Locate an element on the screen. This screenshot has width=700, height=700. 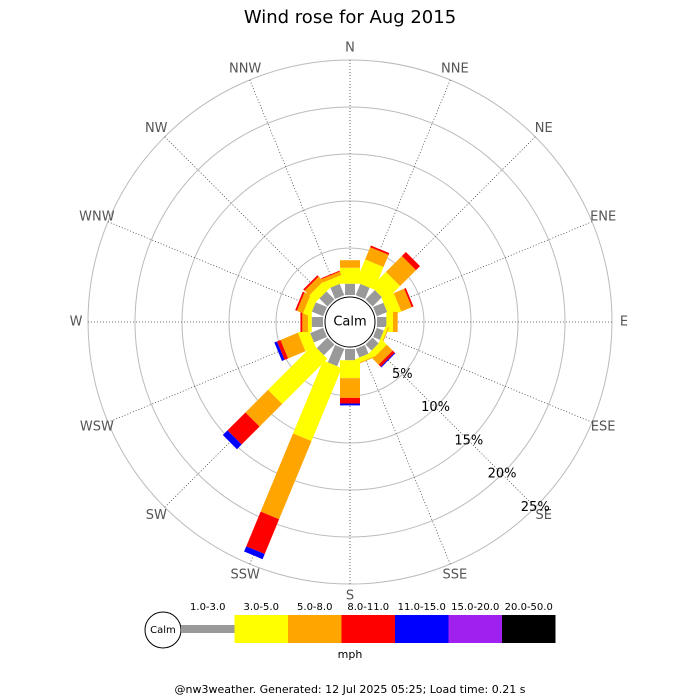
calm-label: Calm is located at coordinates (349, 322).